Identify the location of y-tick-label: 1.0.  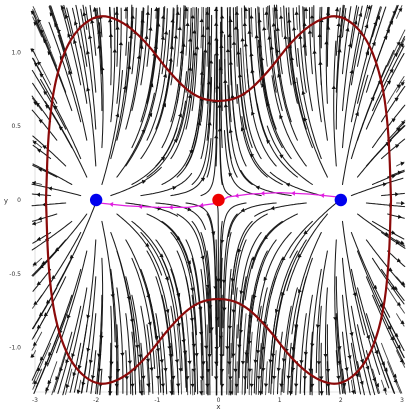
(16, 52).